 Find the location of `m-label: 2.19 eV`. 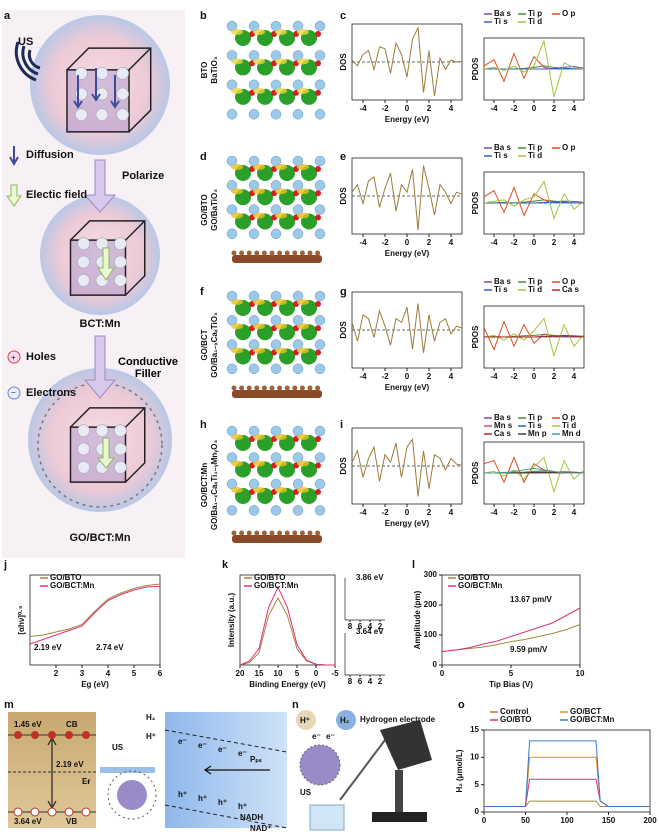

m-label: 2.19 eV is located at coordinates (70, 764).